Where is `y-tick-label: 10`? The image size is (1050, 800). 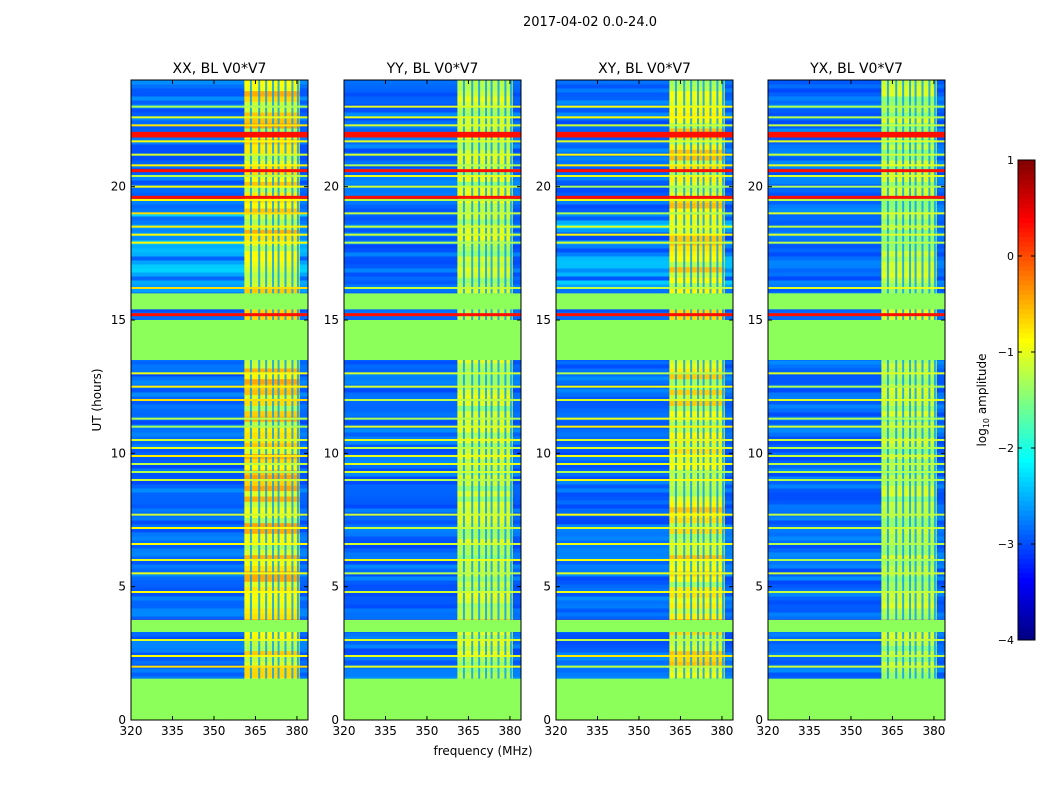
y-tick-label: 10 is located at coordinates (118, 453).